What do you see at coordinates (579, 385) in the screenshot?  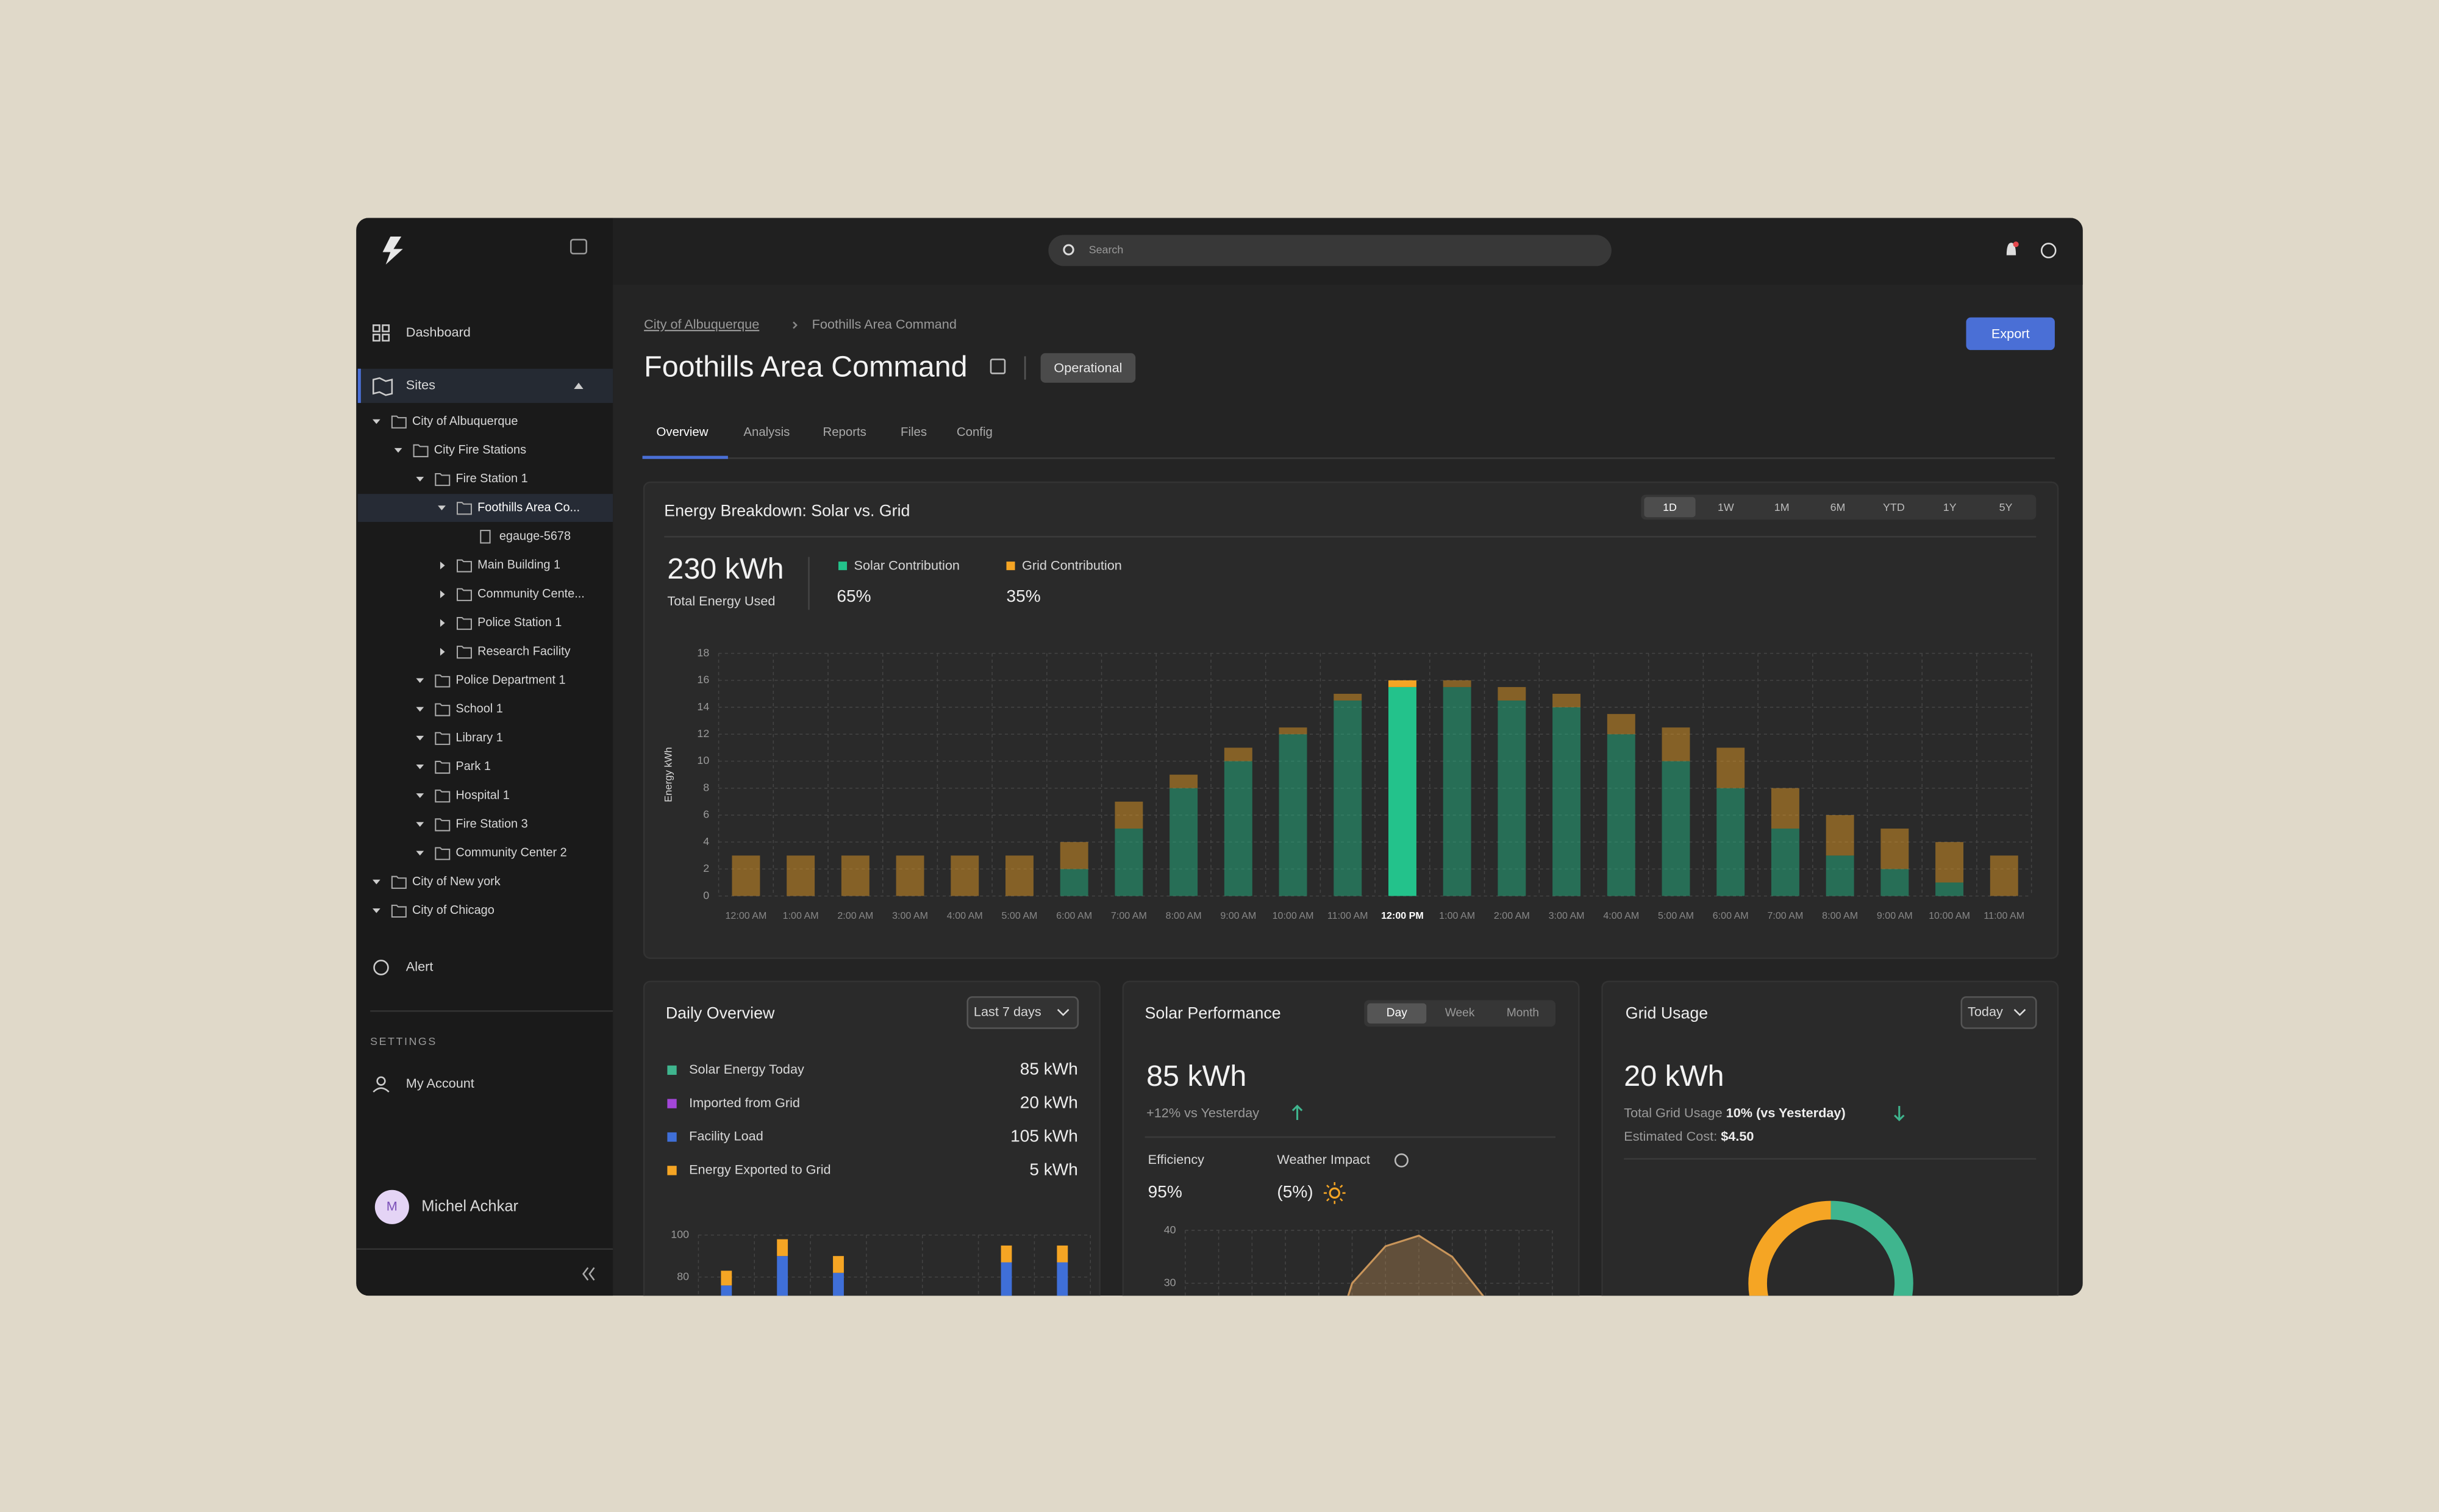 I see `collapse-caret` at bounding box center [579, 385].